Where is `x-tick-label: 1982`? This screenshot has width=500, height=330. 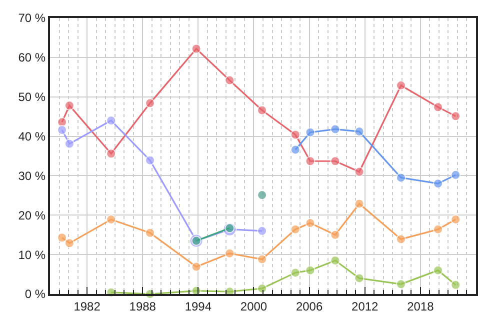
x-tick-label: 1982 is located at coordinates (87, 306).